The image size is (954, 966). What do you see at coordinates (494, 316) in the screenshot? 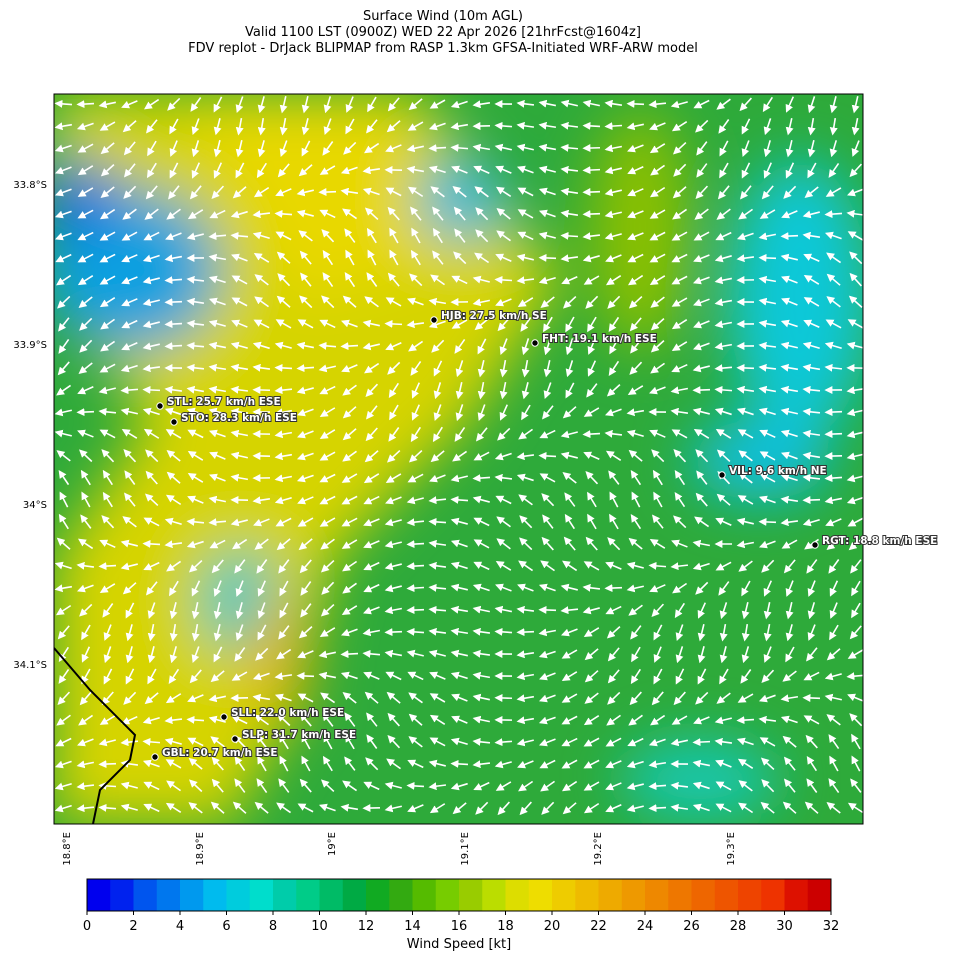
I see `station-label: HJB: 27.5 km/h SE` at bounding box center [494, 316].